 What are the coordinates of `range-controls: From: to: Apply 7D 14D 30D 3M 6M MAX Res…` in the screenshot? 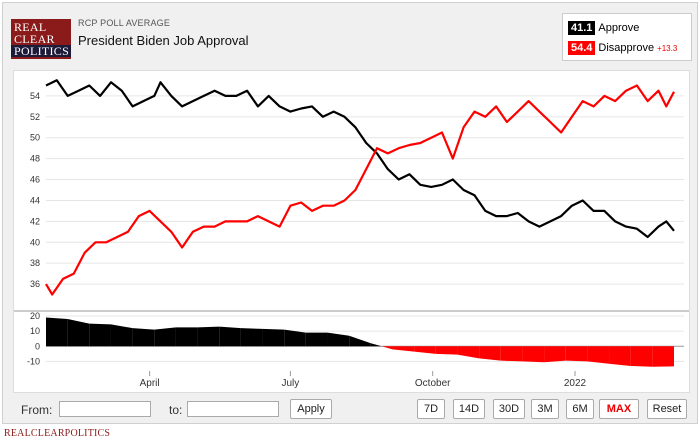 It's located at (350, 409).